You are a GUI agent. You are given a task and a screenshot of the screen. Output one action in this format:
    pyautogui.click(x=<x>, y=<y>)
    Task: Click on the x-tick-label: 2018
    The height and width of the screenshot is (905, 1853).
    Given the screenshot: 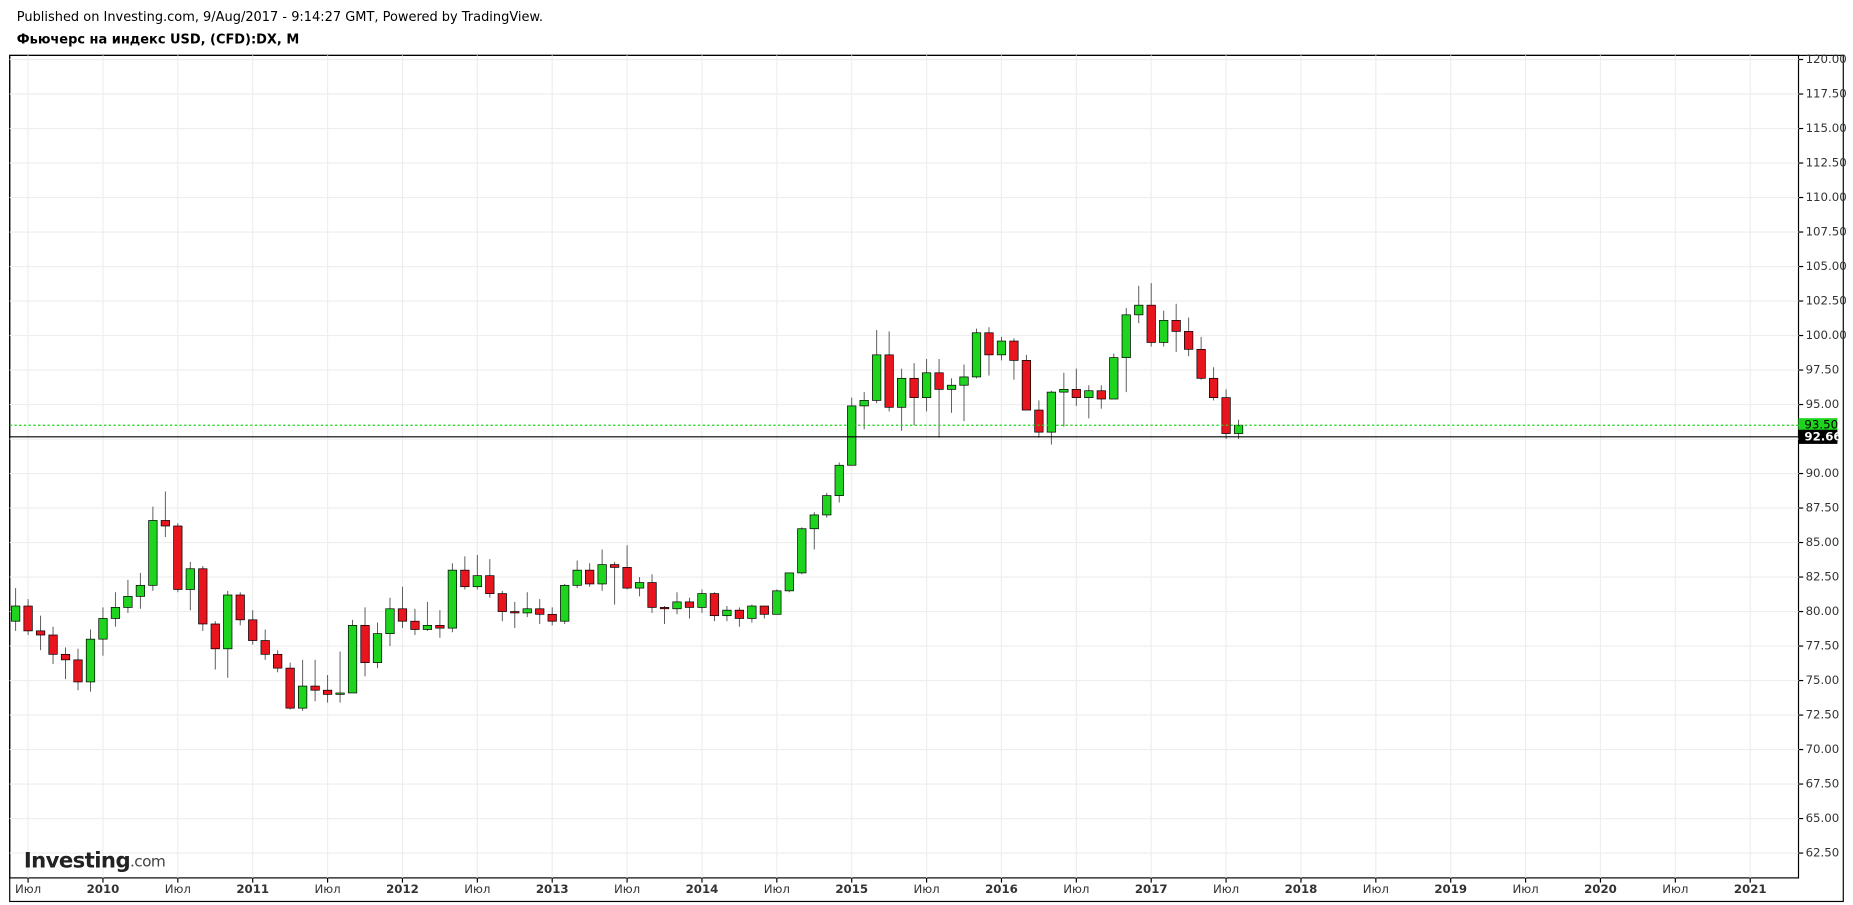 What is the action you would take?
    pyautogui.click(x=1301, y=889)
    